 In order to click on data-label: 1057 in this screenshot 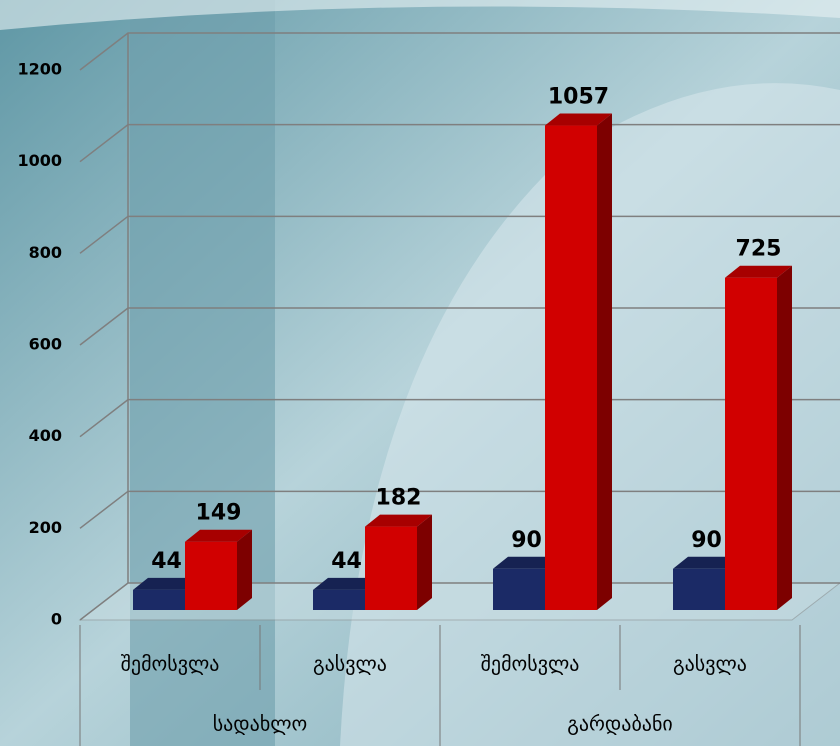, I will do `click(578, 97)`.